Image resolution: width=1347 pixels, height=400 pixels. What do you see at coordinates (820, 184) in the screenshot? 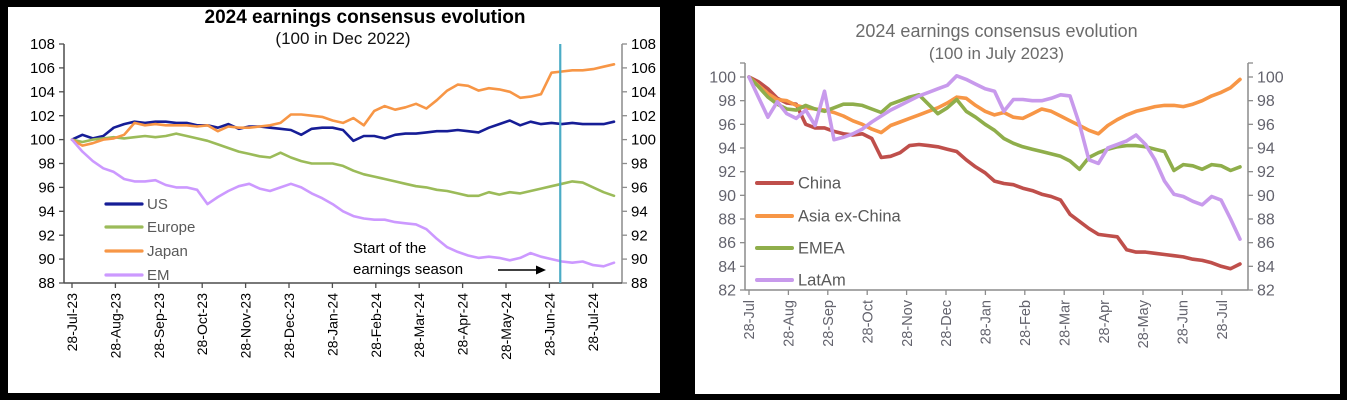
I see `legend-label: China` at bounding box center [820, 184].